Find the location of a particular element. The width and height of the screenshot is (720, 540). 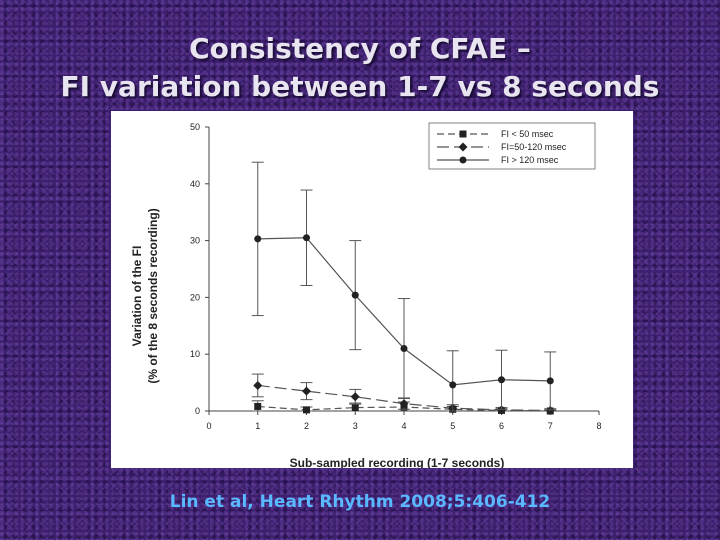

x-tick-label: 1 is located at coordinates (257, 426).